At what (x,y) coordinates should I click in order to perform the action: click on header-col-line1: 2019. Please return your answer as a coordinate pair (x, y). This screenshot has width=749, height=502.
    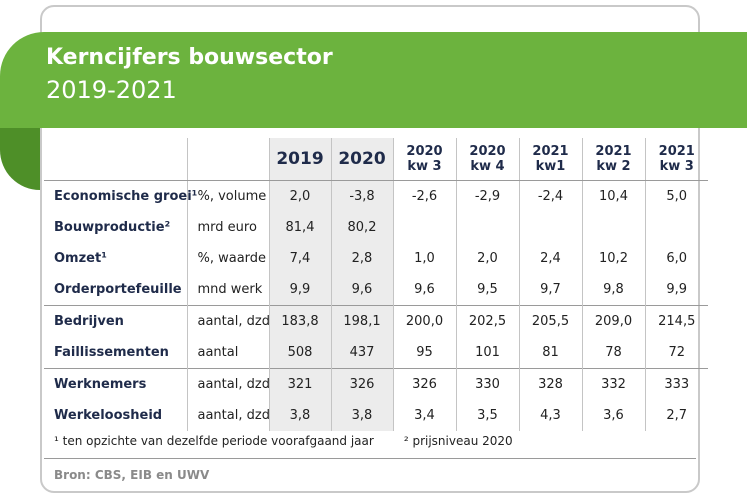
    Looking at the image, I should click on (300, 158).